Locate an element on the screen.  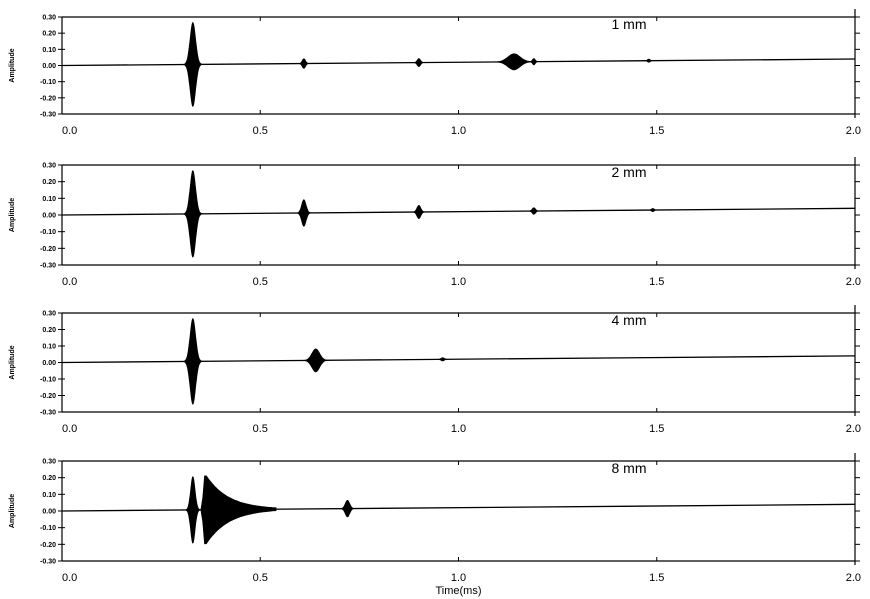
panel-label: 2 mm is located at coordinates (628, 172).